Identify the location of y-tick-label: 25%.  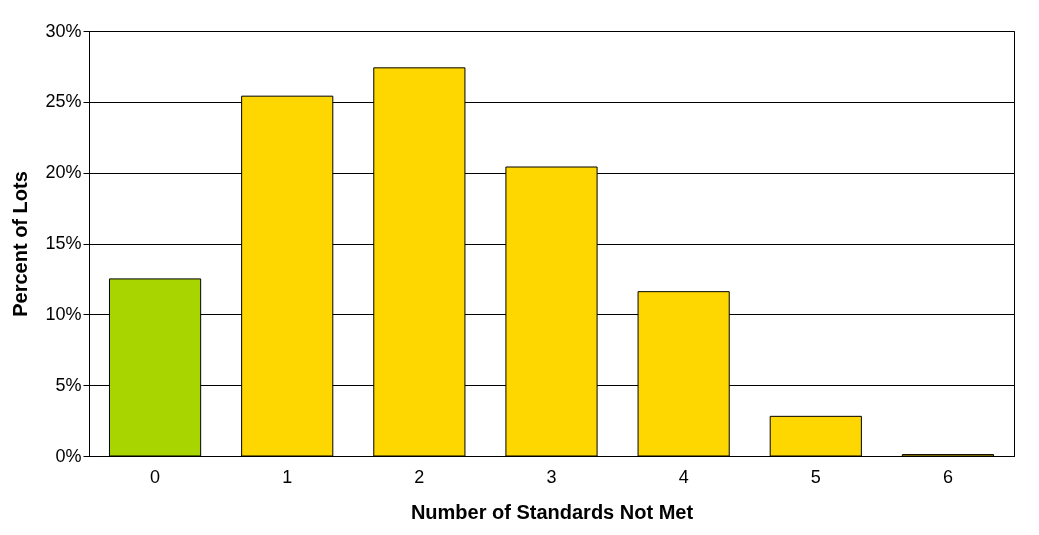
(63, 101).